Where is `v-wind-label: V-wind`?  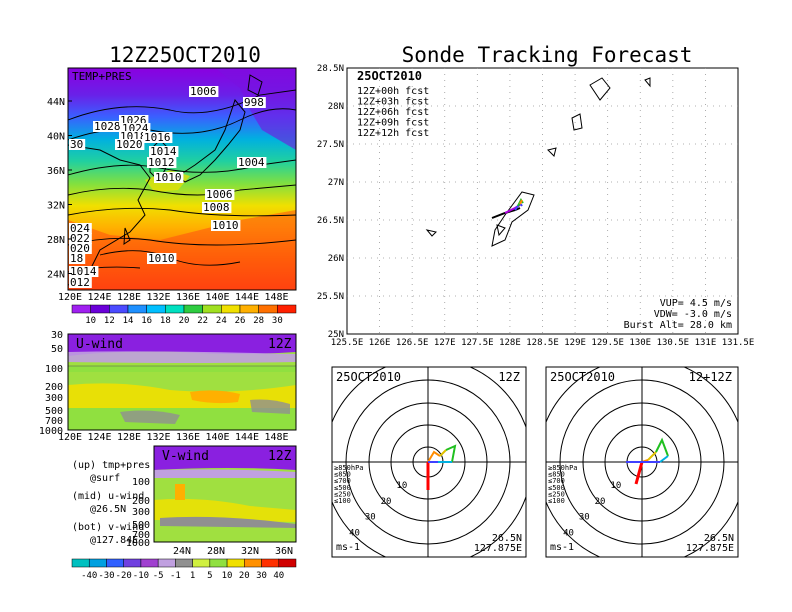
v-wind-label: V-wind is located at coordinates (185, 456).